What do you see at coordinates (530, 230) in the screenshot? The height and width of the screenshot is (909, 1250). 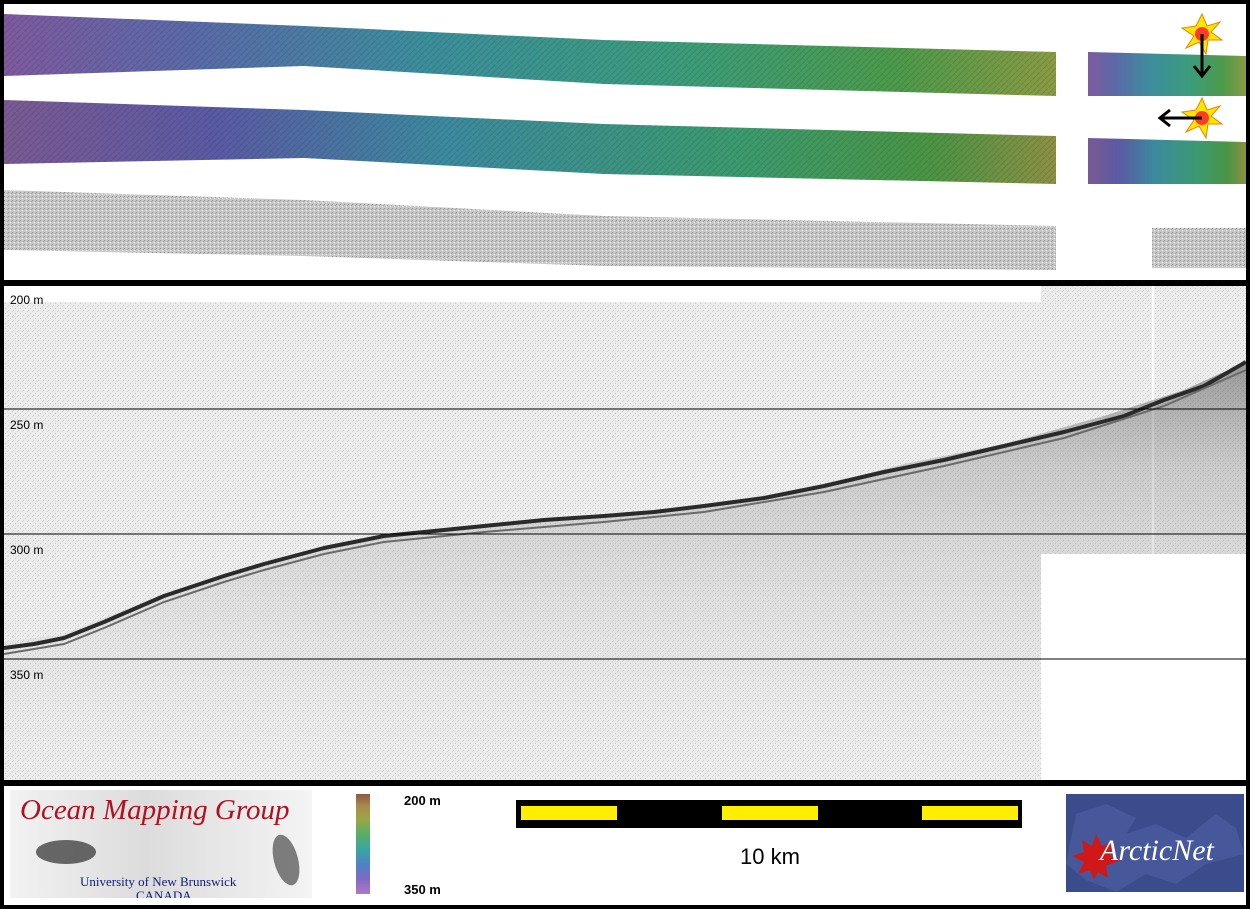 I see `sidescan-strip` at bounding box center [530, 230].